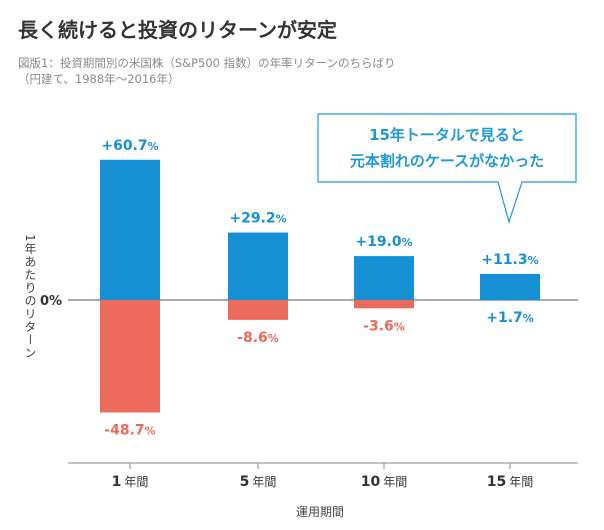  What do you see at coordinates (320, 512) in the screenshot?
I see `x-axis-label: 運用期間` at bounding box center [320, 512].